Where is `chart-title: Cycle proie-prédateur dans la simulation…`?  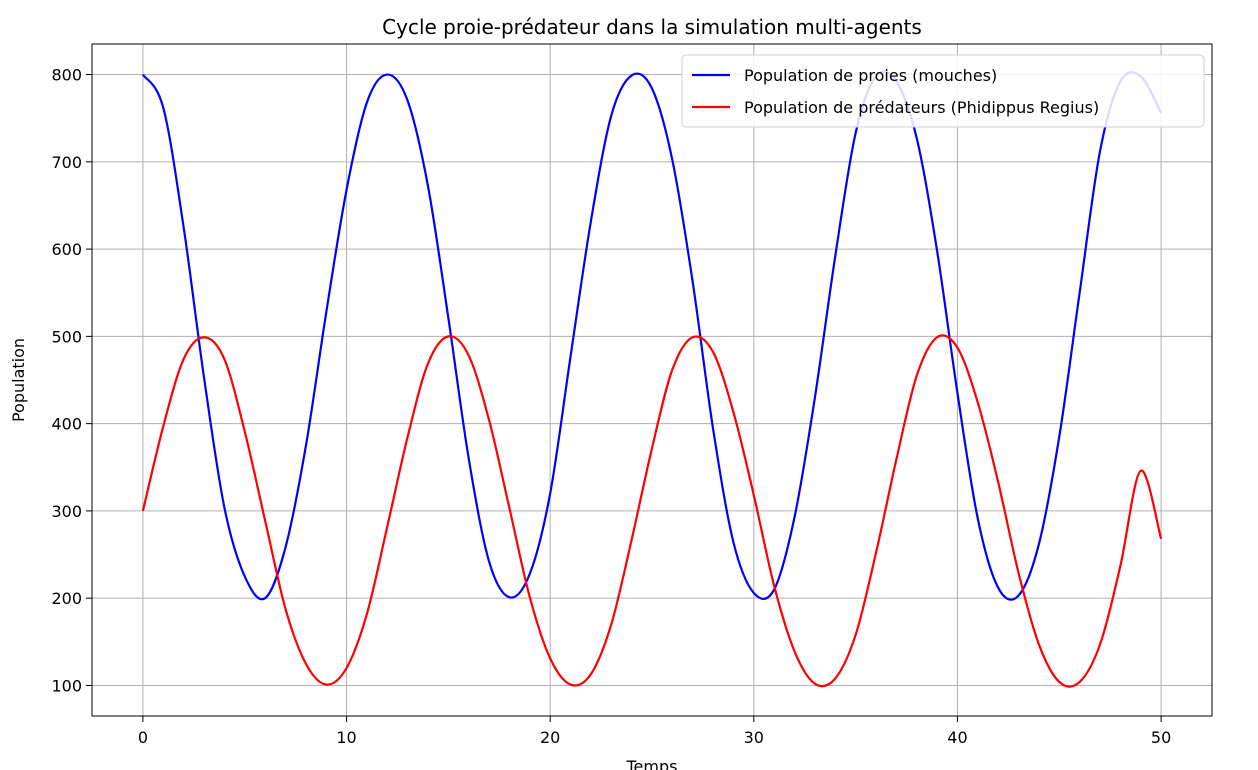 chart-title: Cycle proie-prédateur dans la simulation… is located at coordinates (652, 27).